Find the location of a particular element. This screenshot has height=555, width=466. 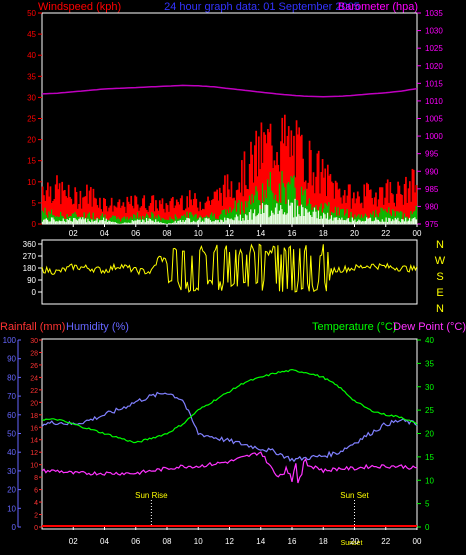

weather-x-tick-label: 10 is located at coordinates (198, 541).